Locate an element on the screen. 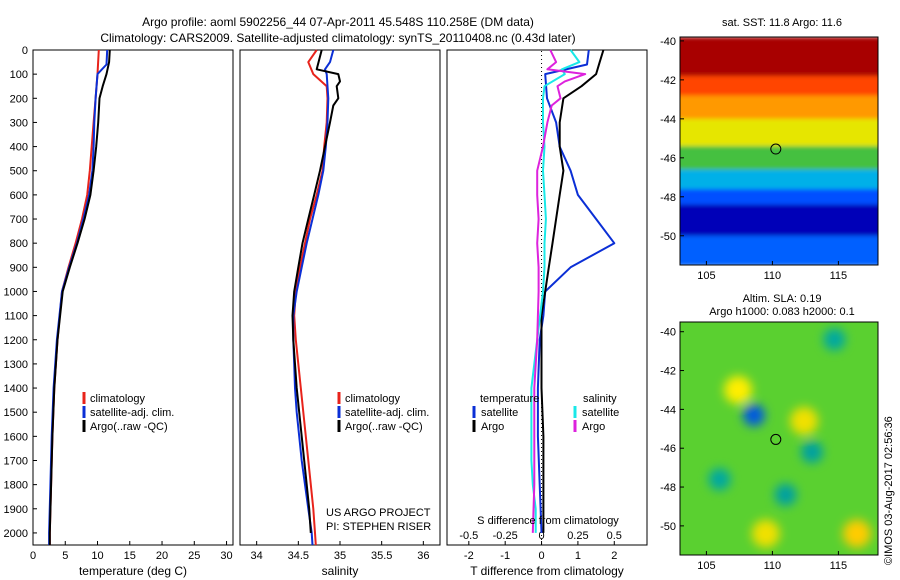 The width and height of the screenshot is (900, 580). sla-map-title: Altim. SLA: 0.19 is located at coordinates (782, 299).